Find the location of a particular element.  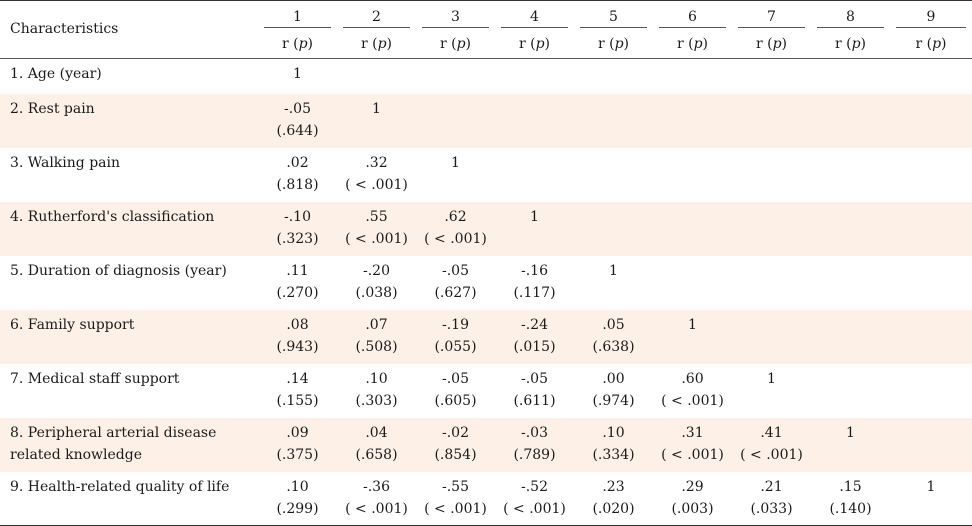

p-value: (.155) is located at coordinates (297, 400).